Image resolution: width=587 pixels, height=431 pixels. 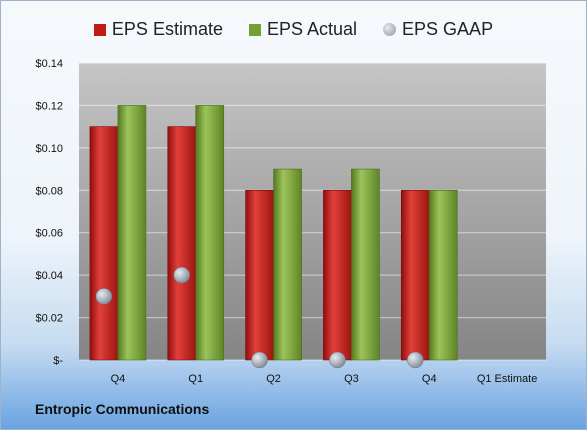 I want to click on estimate-swatch, so click(x=99, y=29).